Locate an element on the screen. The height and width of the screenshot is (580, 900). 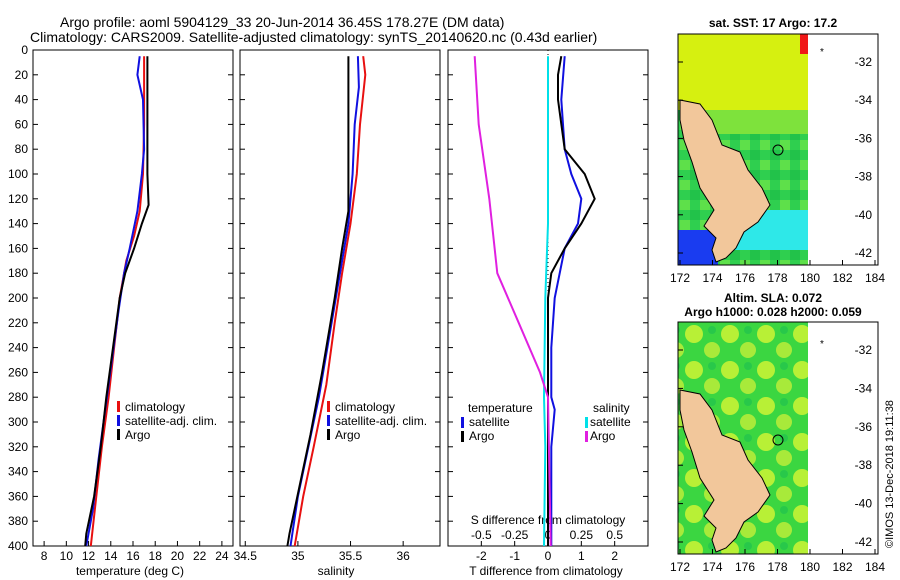
depth-tick-label: 160 is located at coordinates (18, 248).